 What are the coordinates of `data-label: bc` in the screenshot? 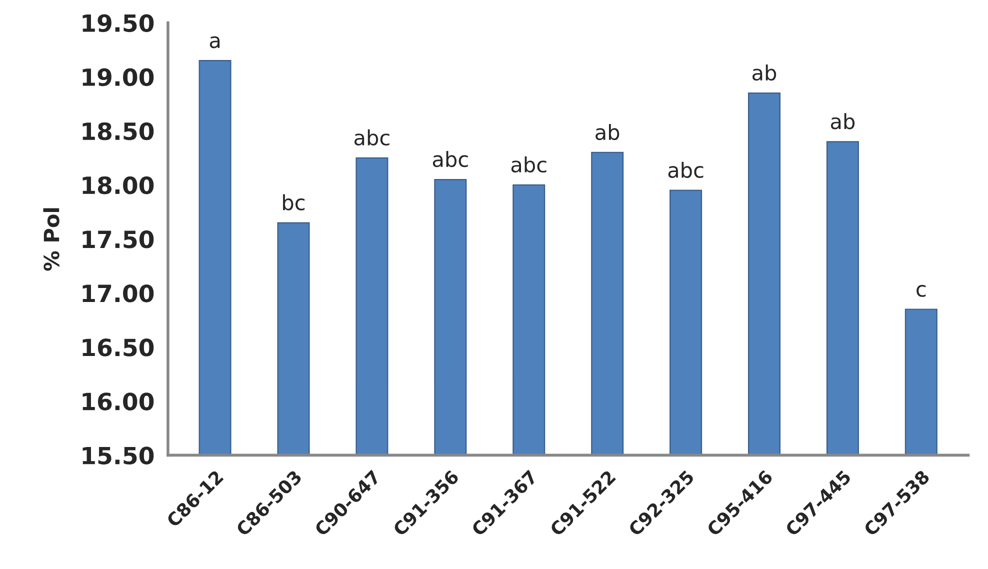 It's located at (294, 202).